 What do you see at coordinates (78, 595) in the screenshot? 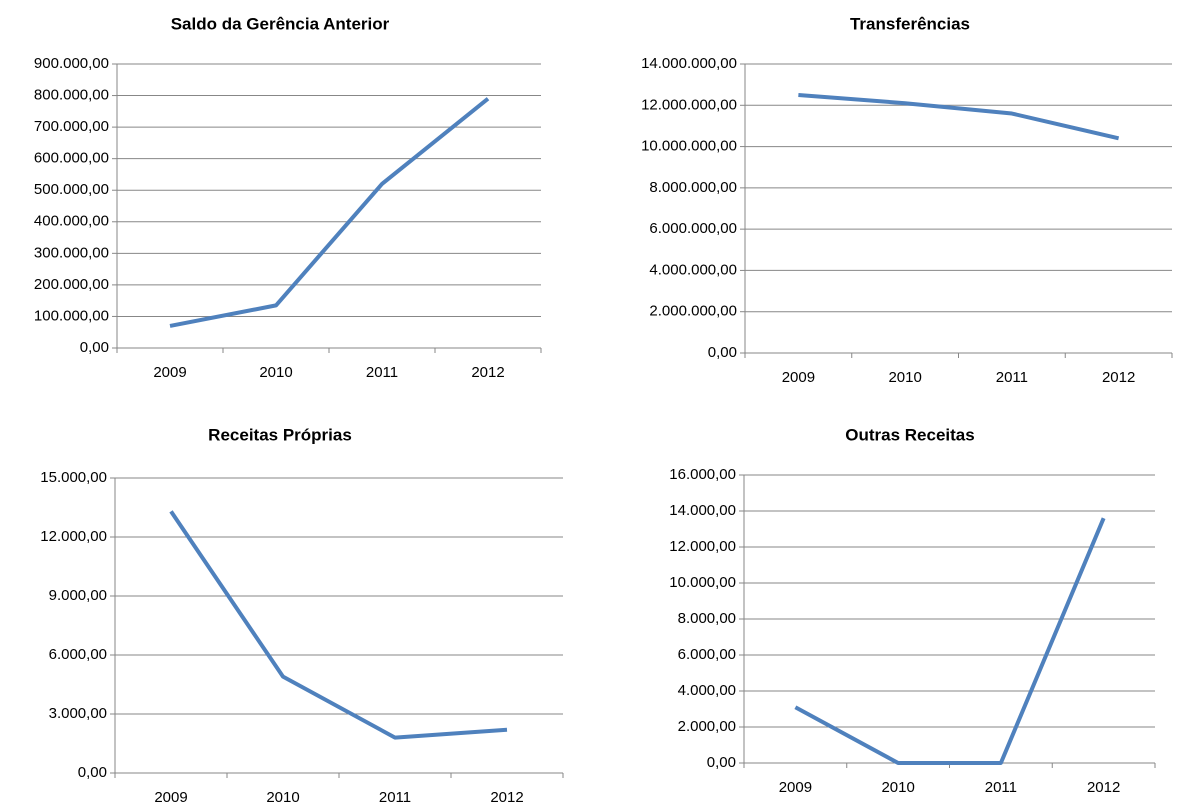
I see `y-tick-label: 9.000,00` at bounding box center [78, 595].